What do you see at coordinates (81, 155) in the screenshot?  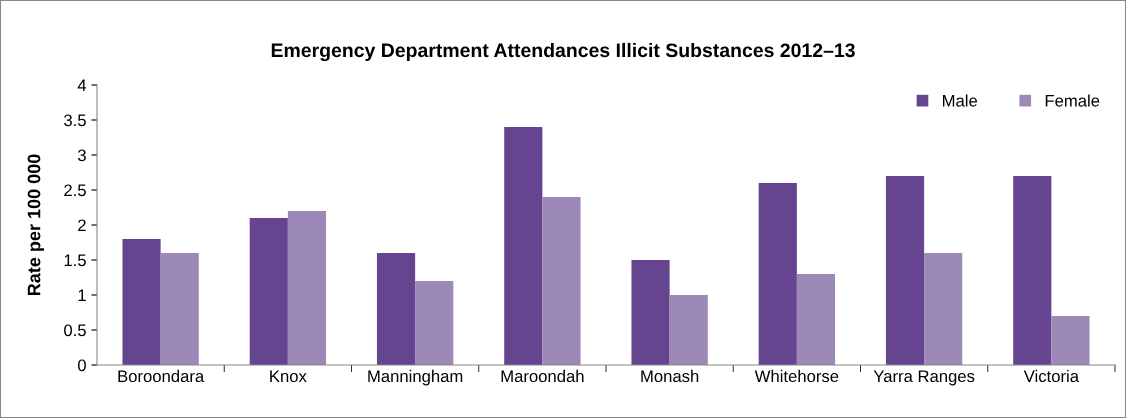 I see `y-tick-label: 3` at bounding box center [81, 155].